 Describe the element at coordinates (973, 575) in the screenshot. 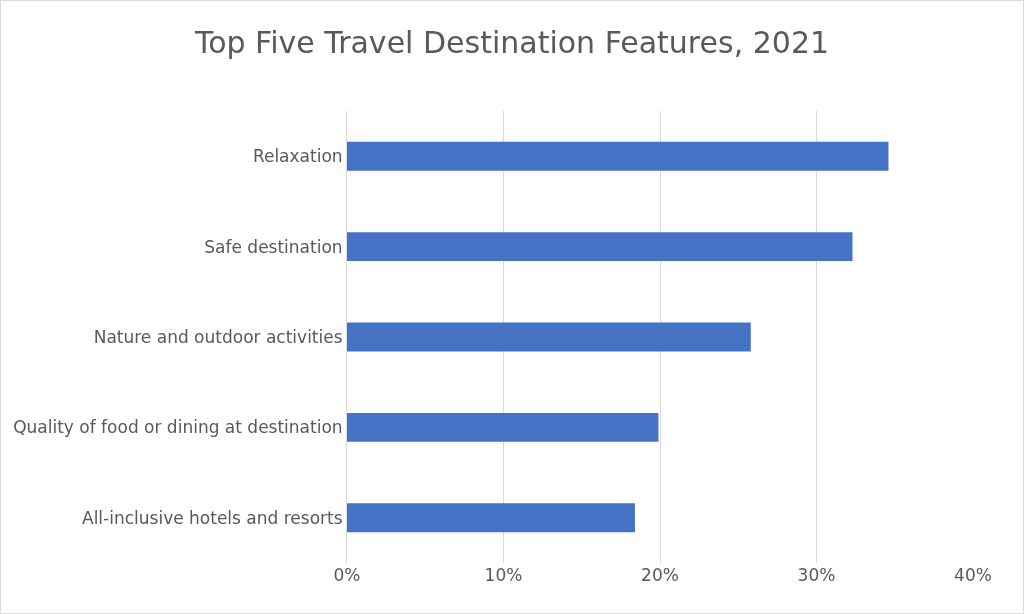

I see `x-tick-label: 40%` at that location.